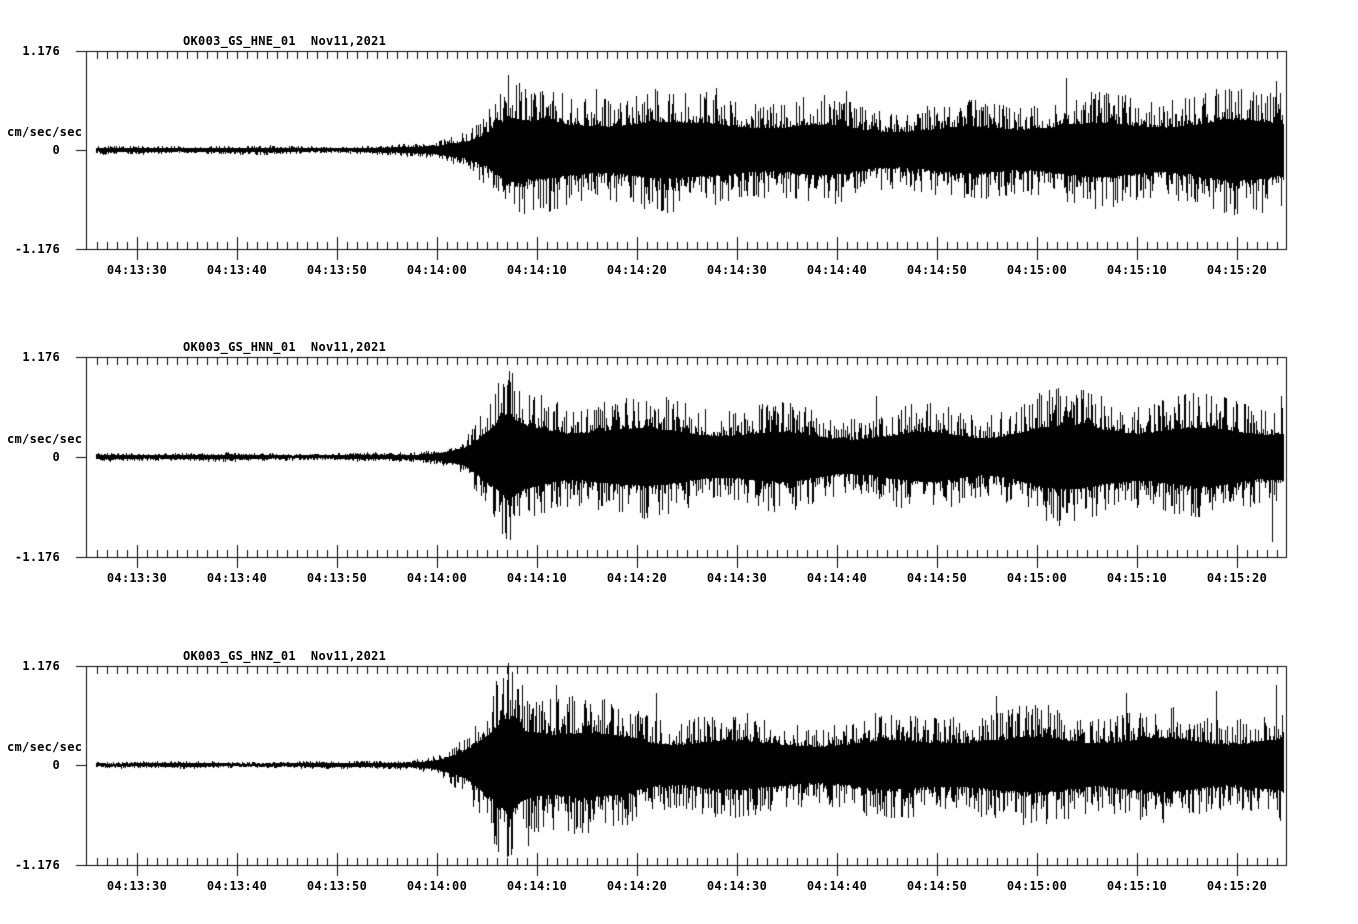 The image size is (1358, 924). What do you see at coordinates (285, 347) in the screenshot?
I see `trace-title-hnn: OK003_GS_HNN_01 Nov11,2021` at bounding box center [285, 347].